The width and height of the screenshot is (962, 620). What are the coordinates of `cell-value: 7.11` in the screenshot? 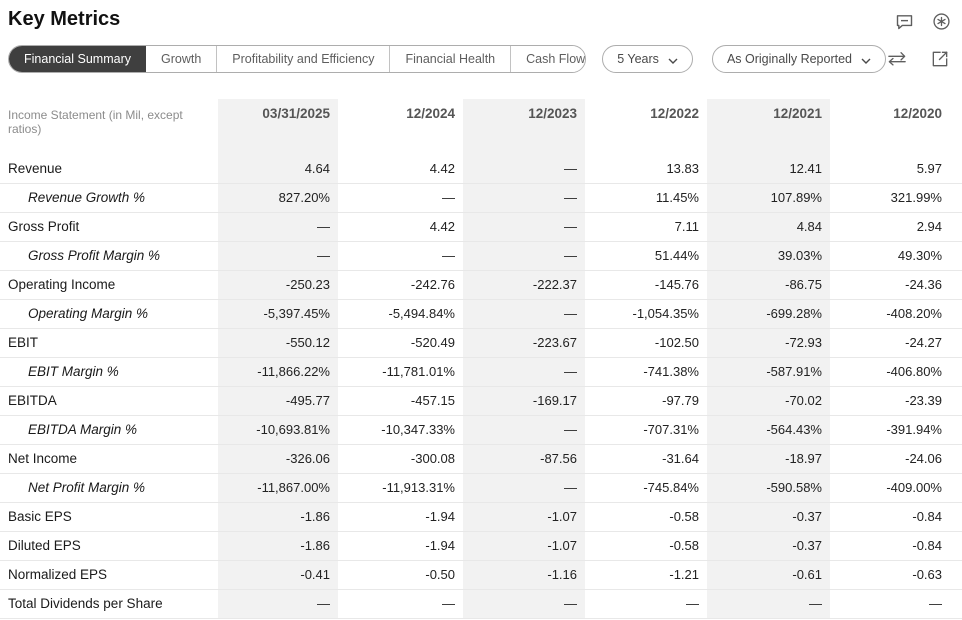 It's located at (686, 226).